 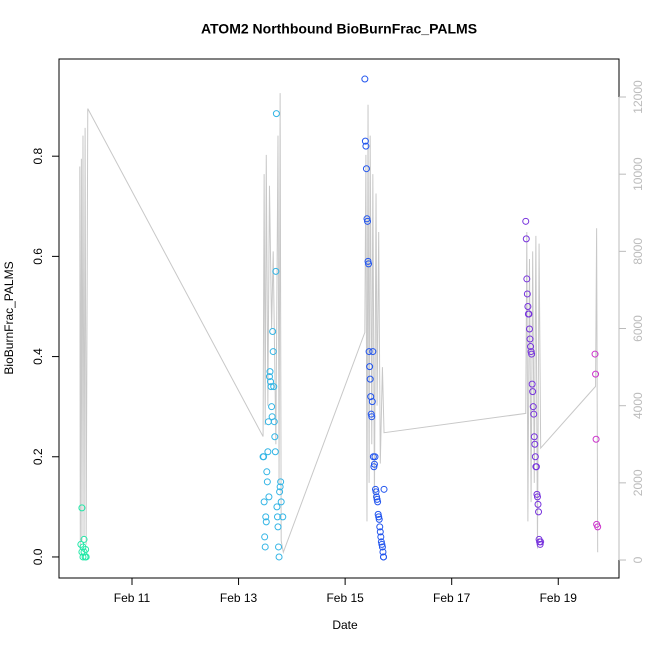 What do you see at coordinates (38, 556) in the screenshot?
I see `y-tick-label: 0.0` at bounding box center [38, 556].